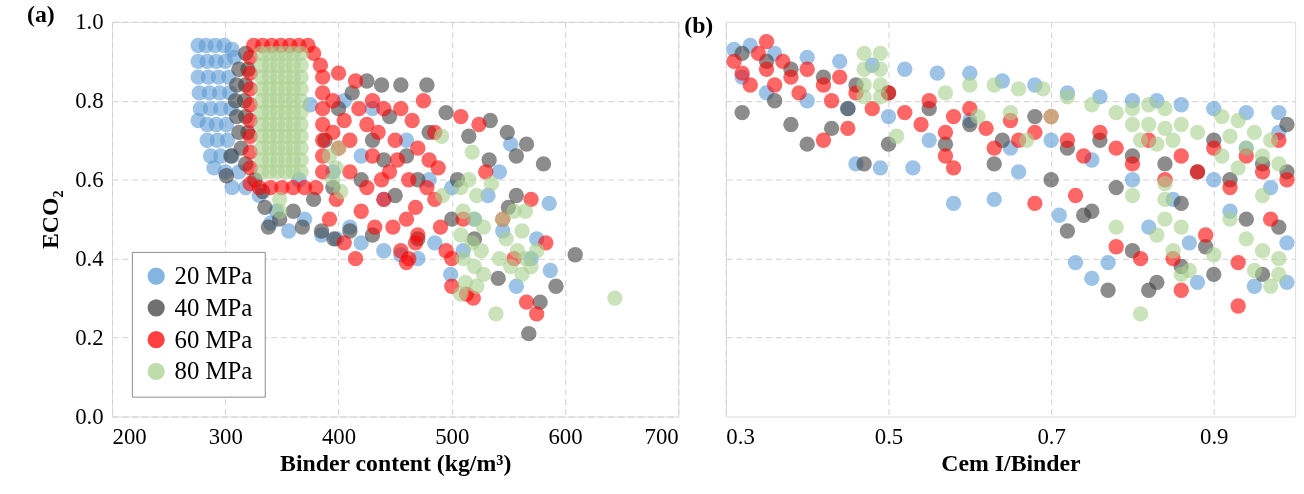 The height and width of the screenshot is (494, 1304). Describe the element at coordinates (89, 180) in the screenshot. I see `y-tick-label: 0.6` at that location.